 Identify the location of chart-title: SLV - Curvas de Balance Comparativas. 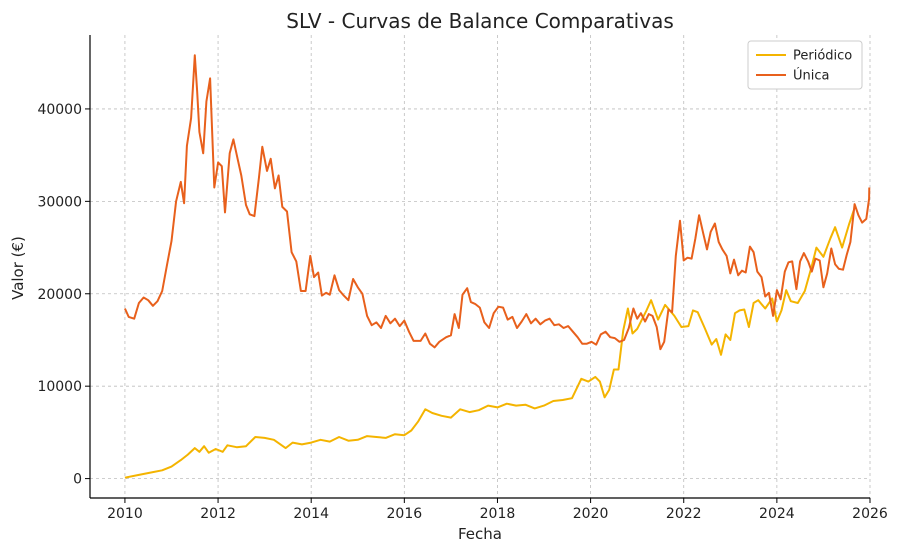
(480, 21).